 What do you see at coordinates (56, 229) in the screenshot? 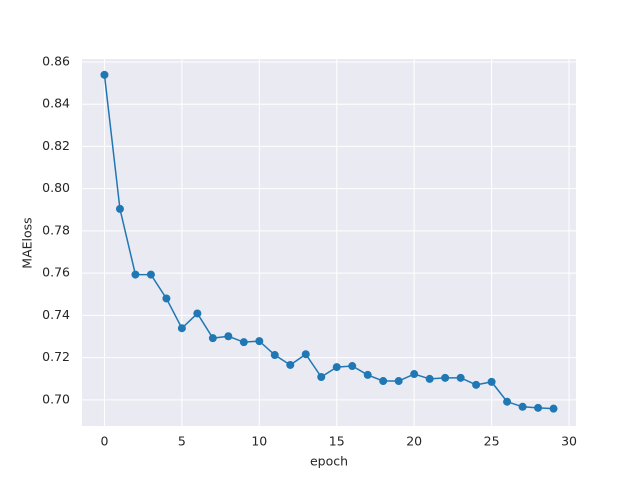
I see `y-tick-label: 0.78` at bounding box center [56, 229].